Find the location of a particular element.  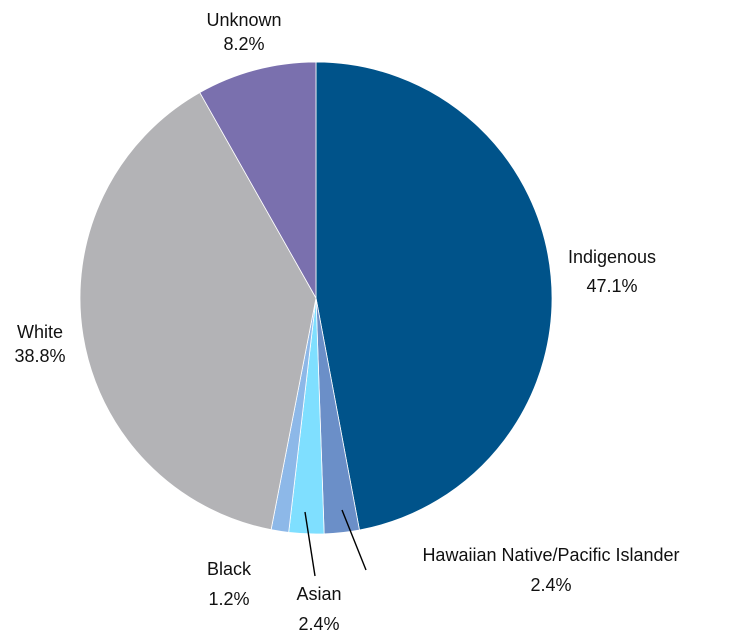

slice-label-unknown: Unknown is located at coordinates (243, 20).